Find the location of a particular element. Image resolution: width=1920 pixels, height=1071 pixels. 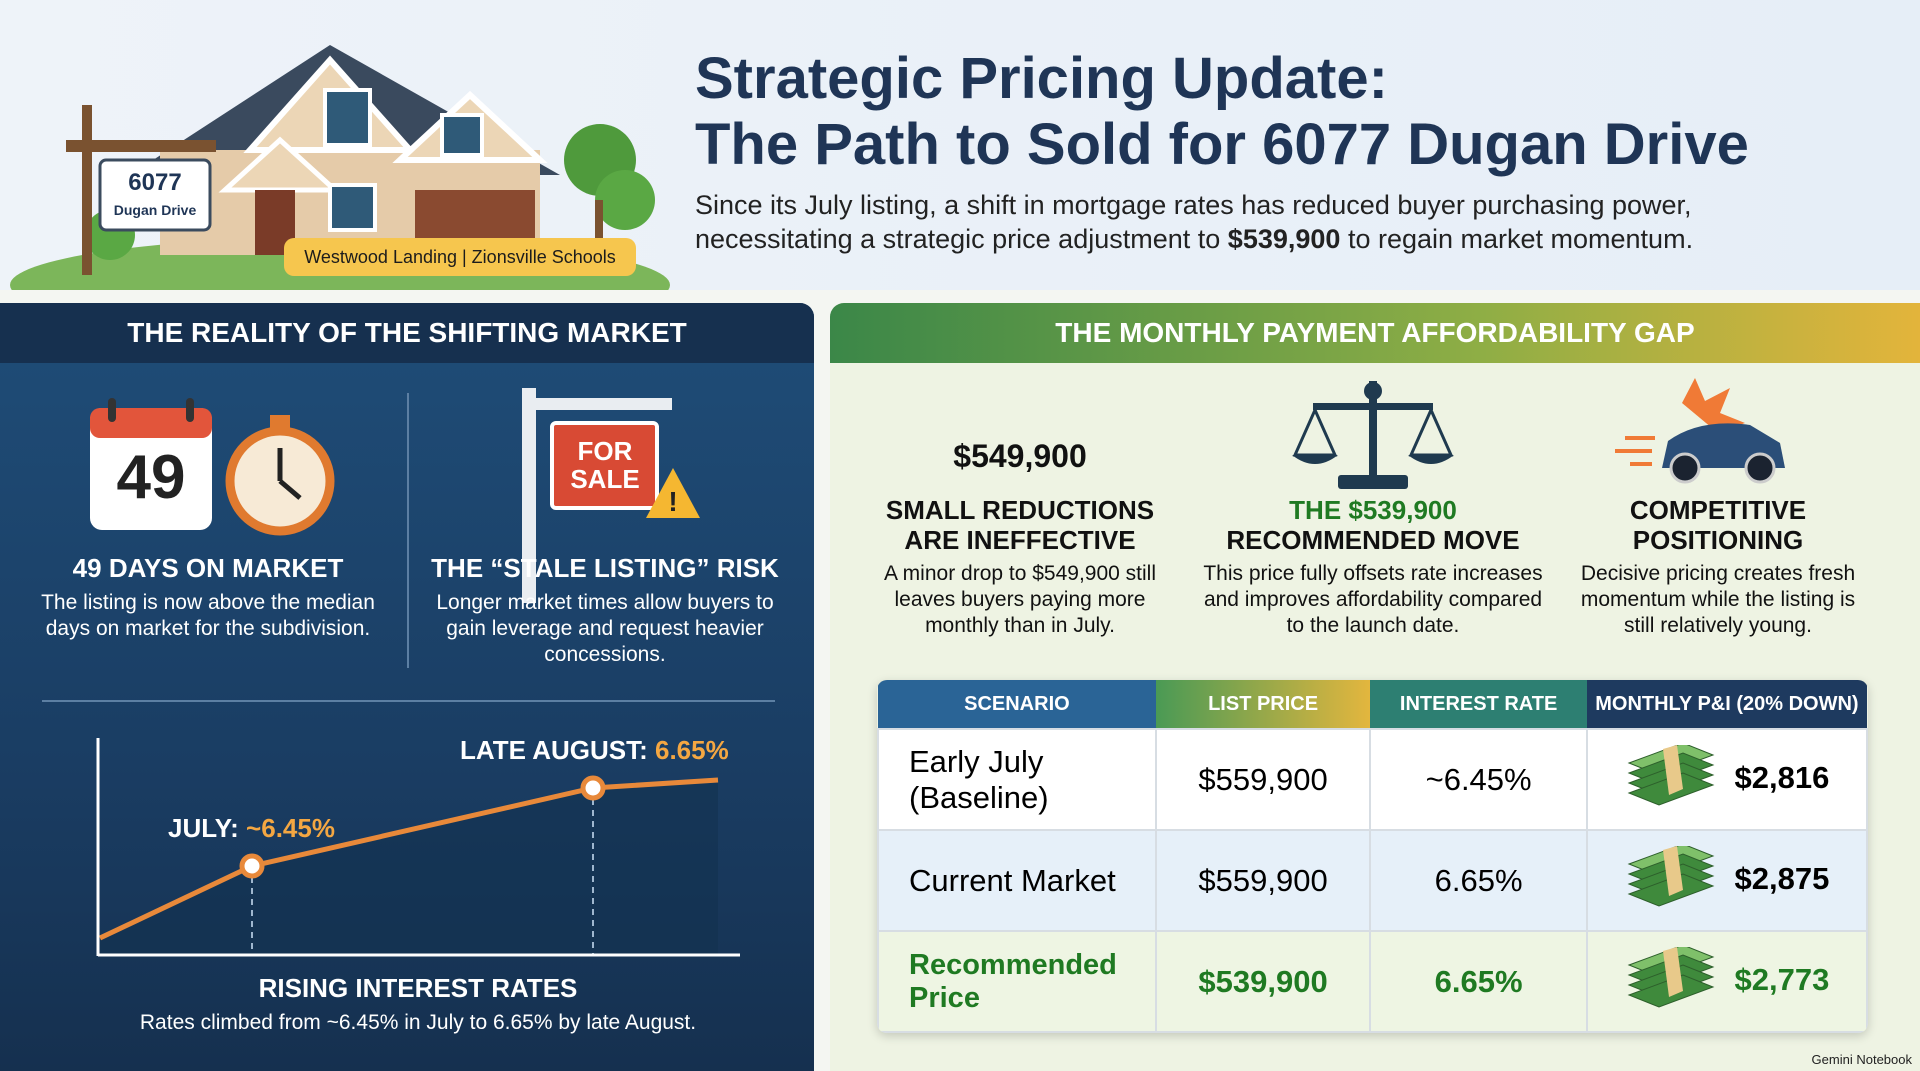

sign-street: Dugan Drive is located at coordinates (155, 210).